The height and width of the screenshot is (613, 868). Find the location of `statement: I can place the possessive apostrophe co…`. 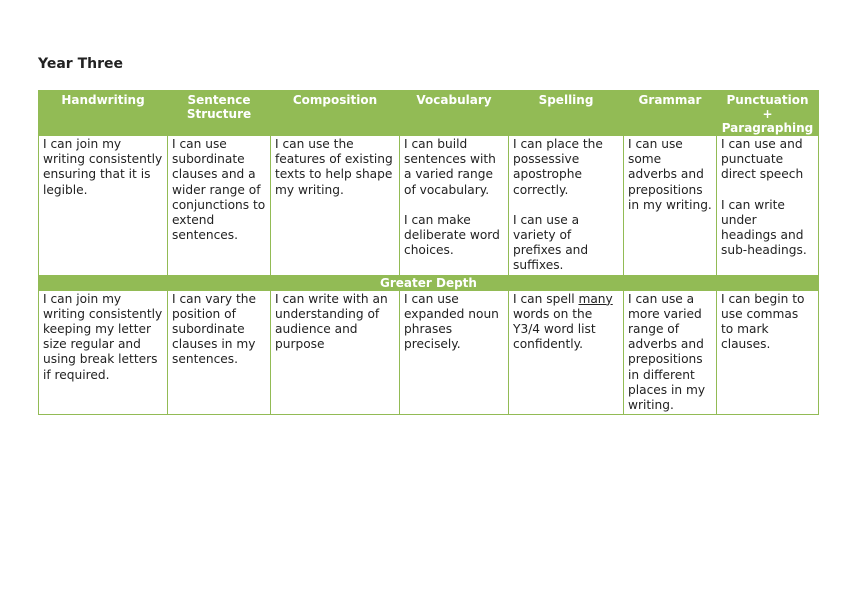

statement: I can place the possessive apostrophe co… is located at coordinates (558, 167).